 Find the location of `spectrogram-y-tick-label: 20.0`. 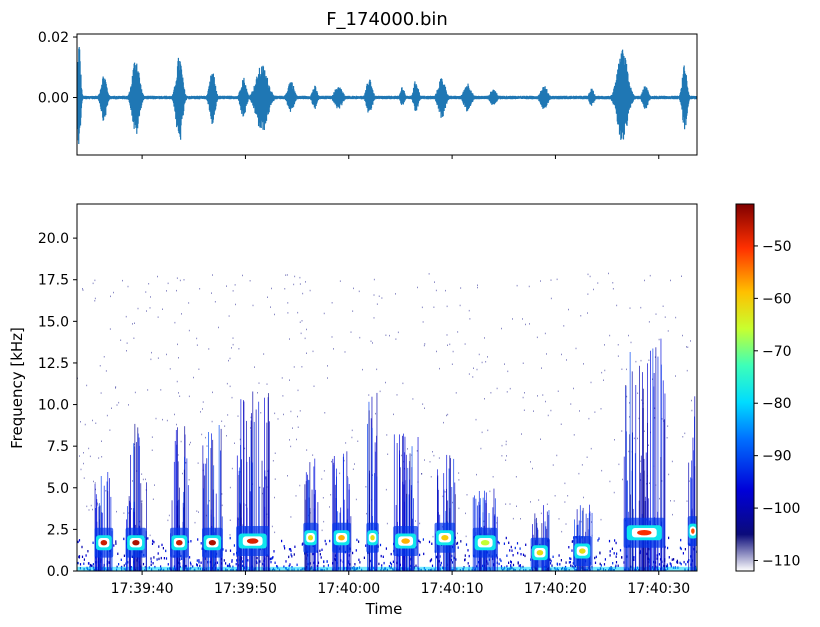

spectrogram-y-tick-label: 20.0 is located at coordinates (53, 239).